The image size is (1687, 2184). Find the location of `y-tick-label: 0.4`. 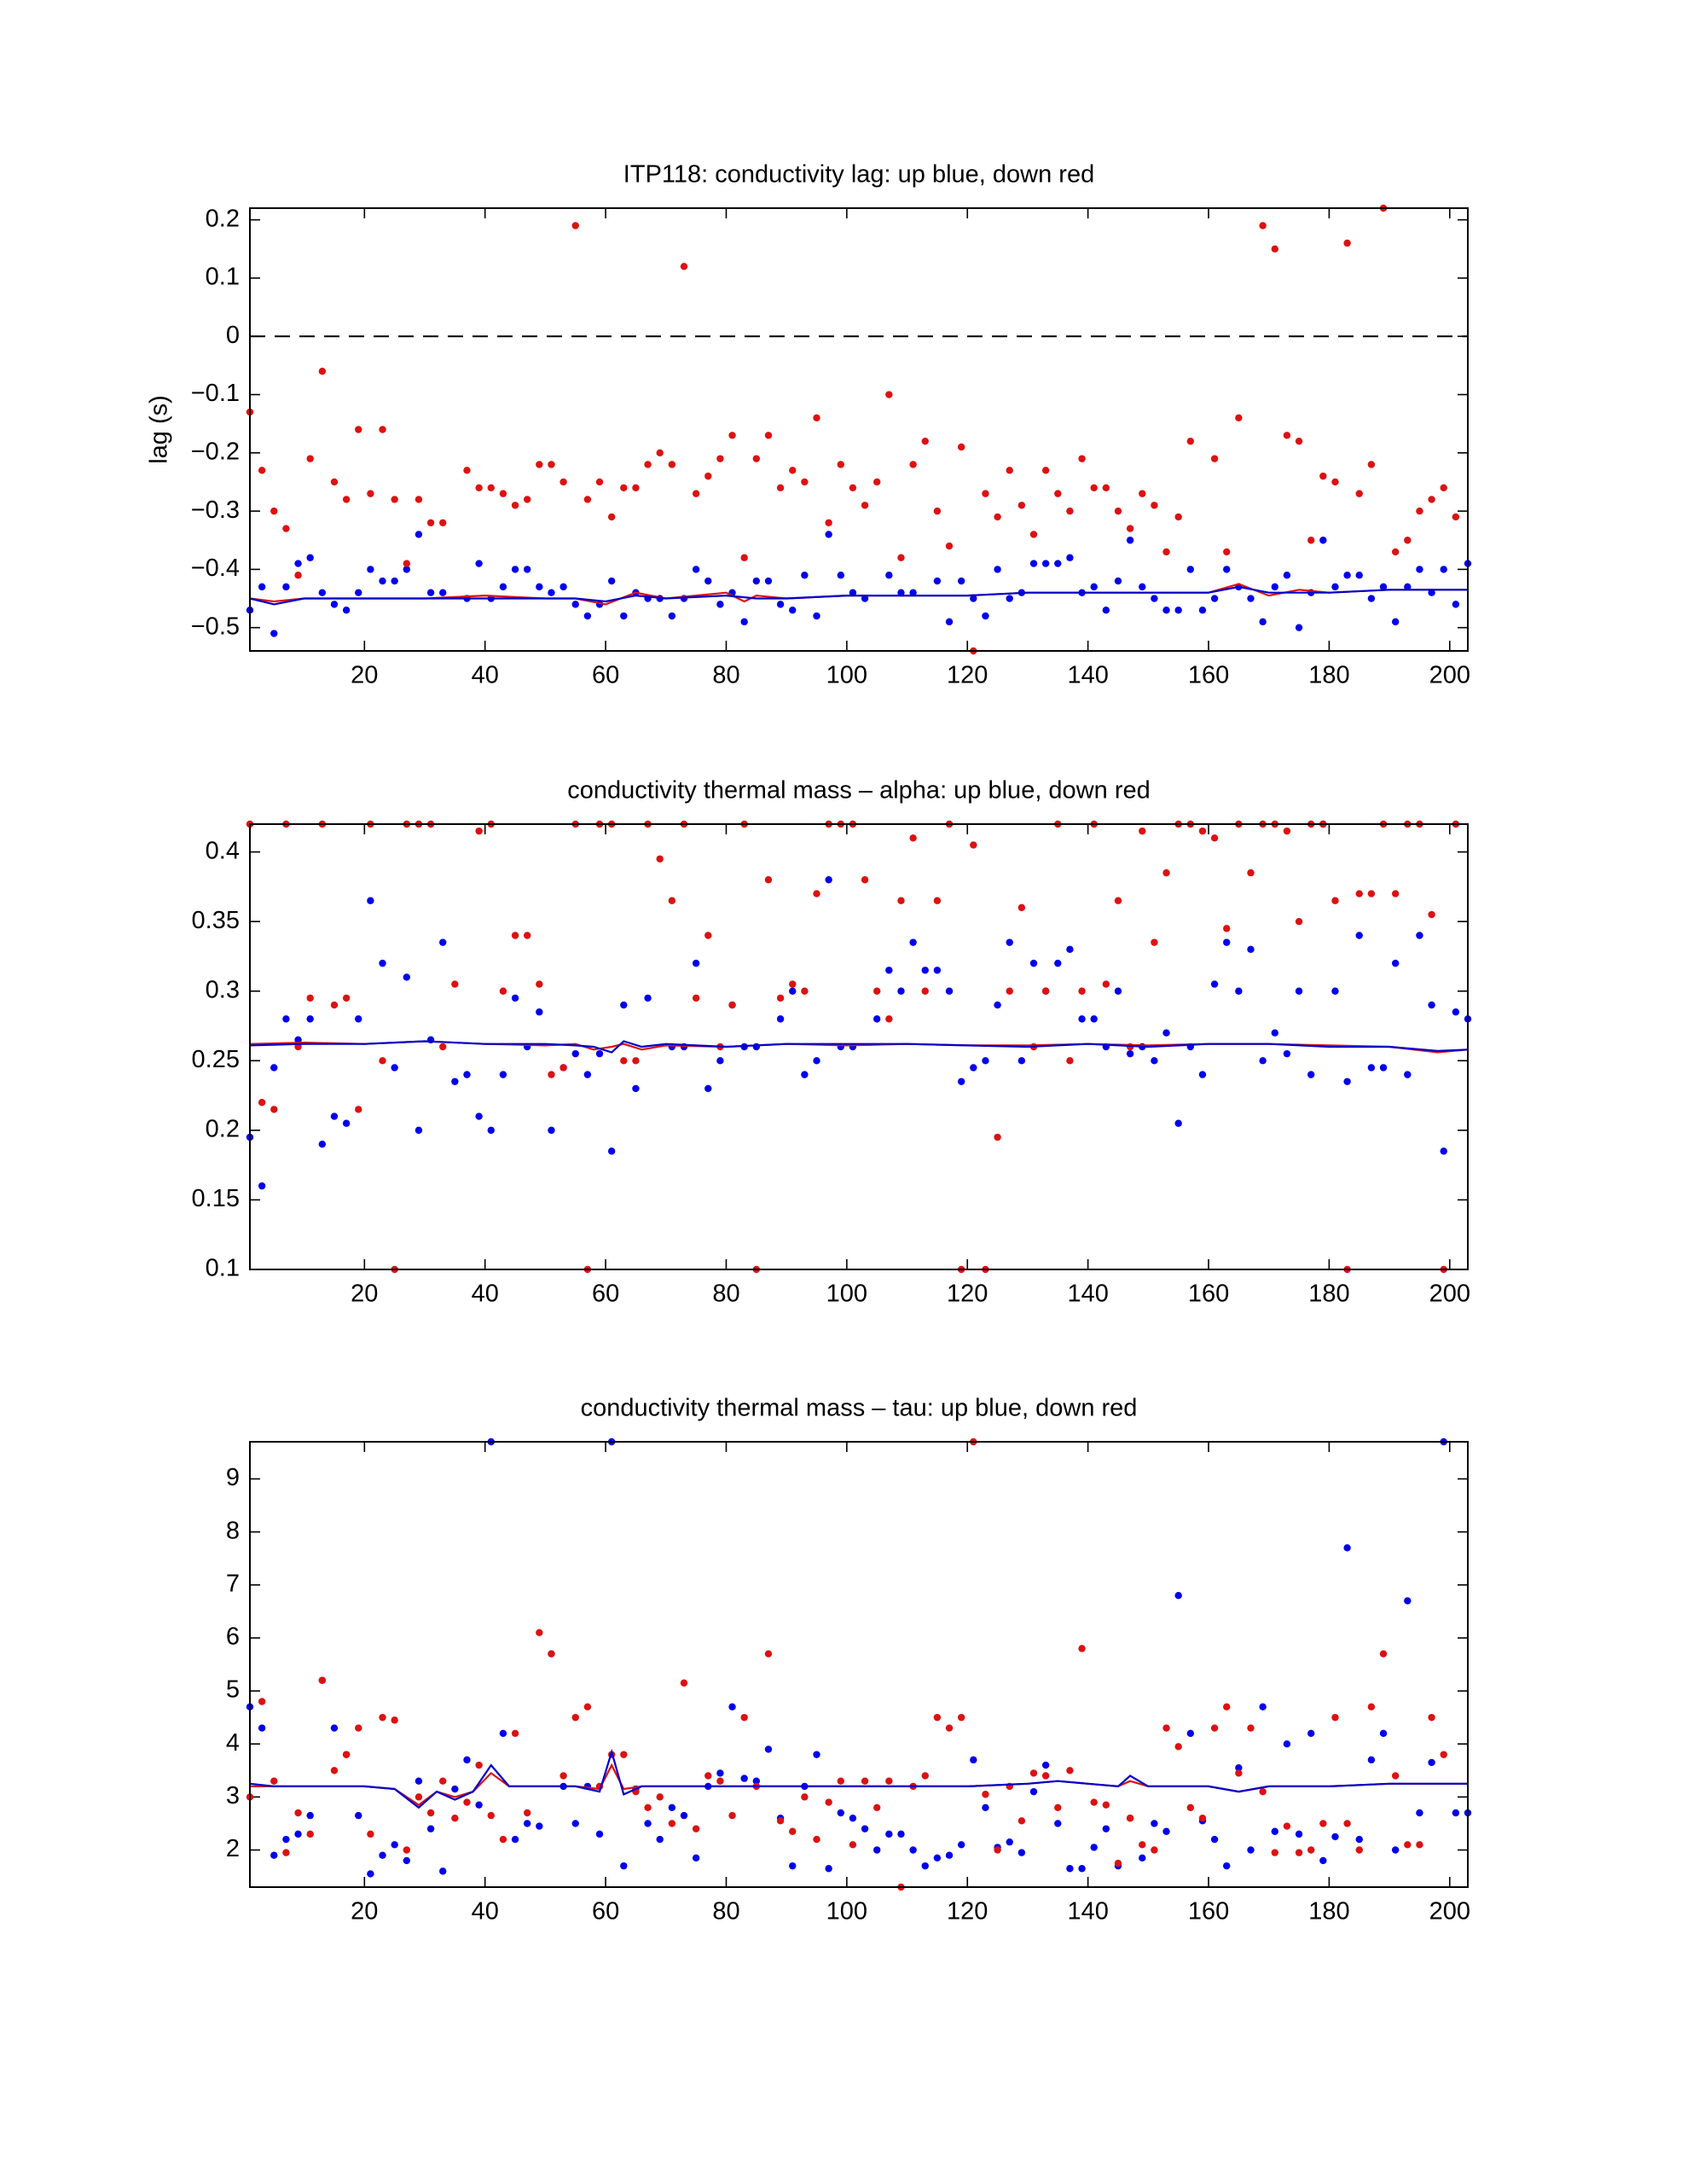

y-tick-label: 0.4 is located at coordinates (223, 851).